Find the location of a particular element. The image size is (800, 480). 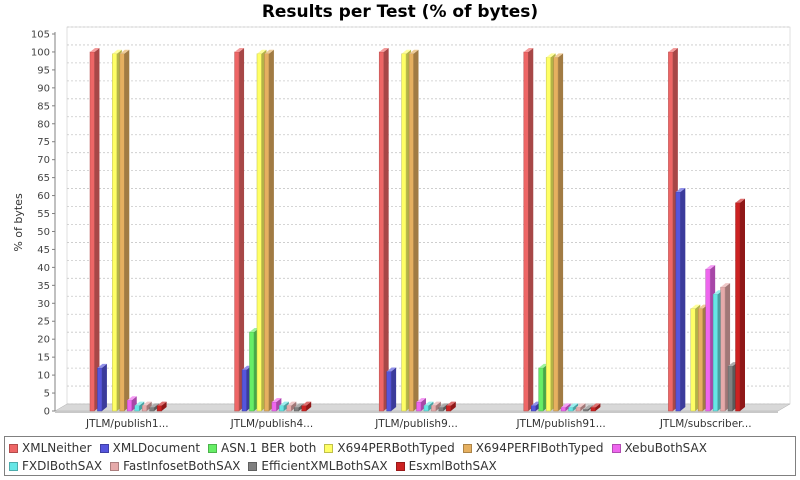

y-tick-label: 90 is located at coordinates (43, 88).